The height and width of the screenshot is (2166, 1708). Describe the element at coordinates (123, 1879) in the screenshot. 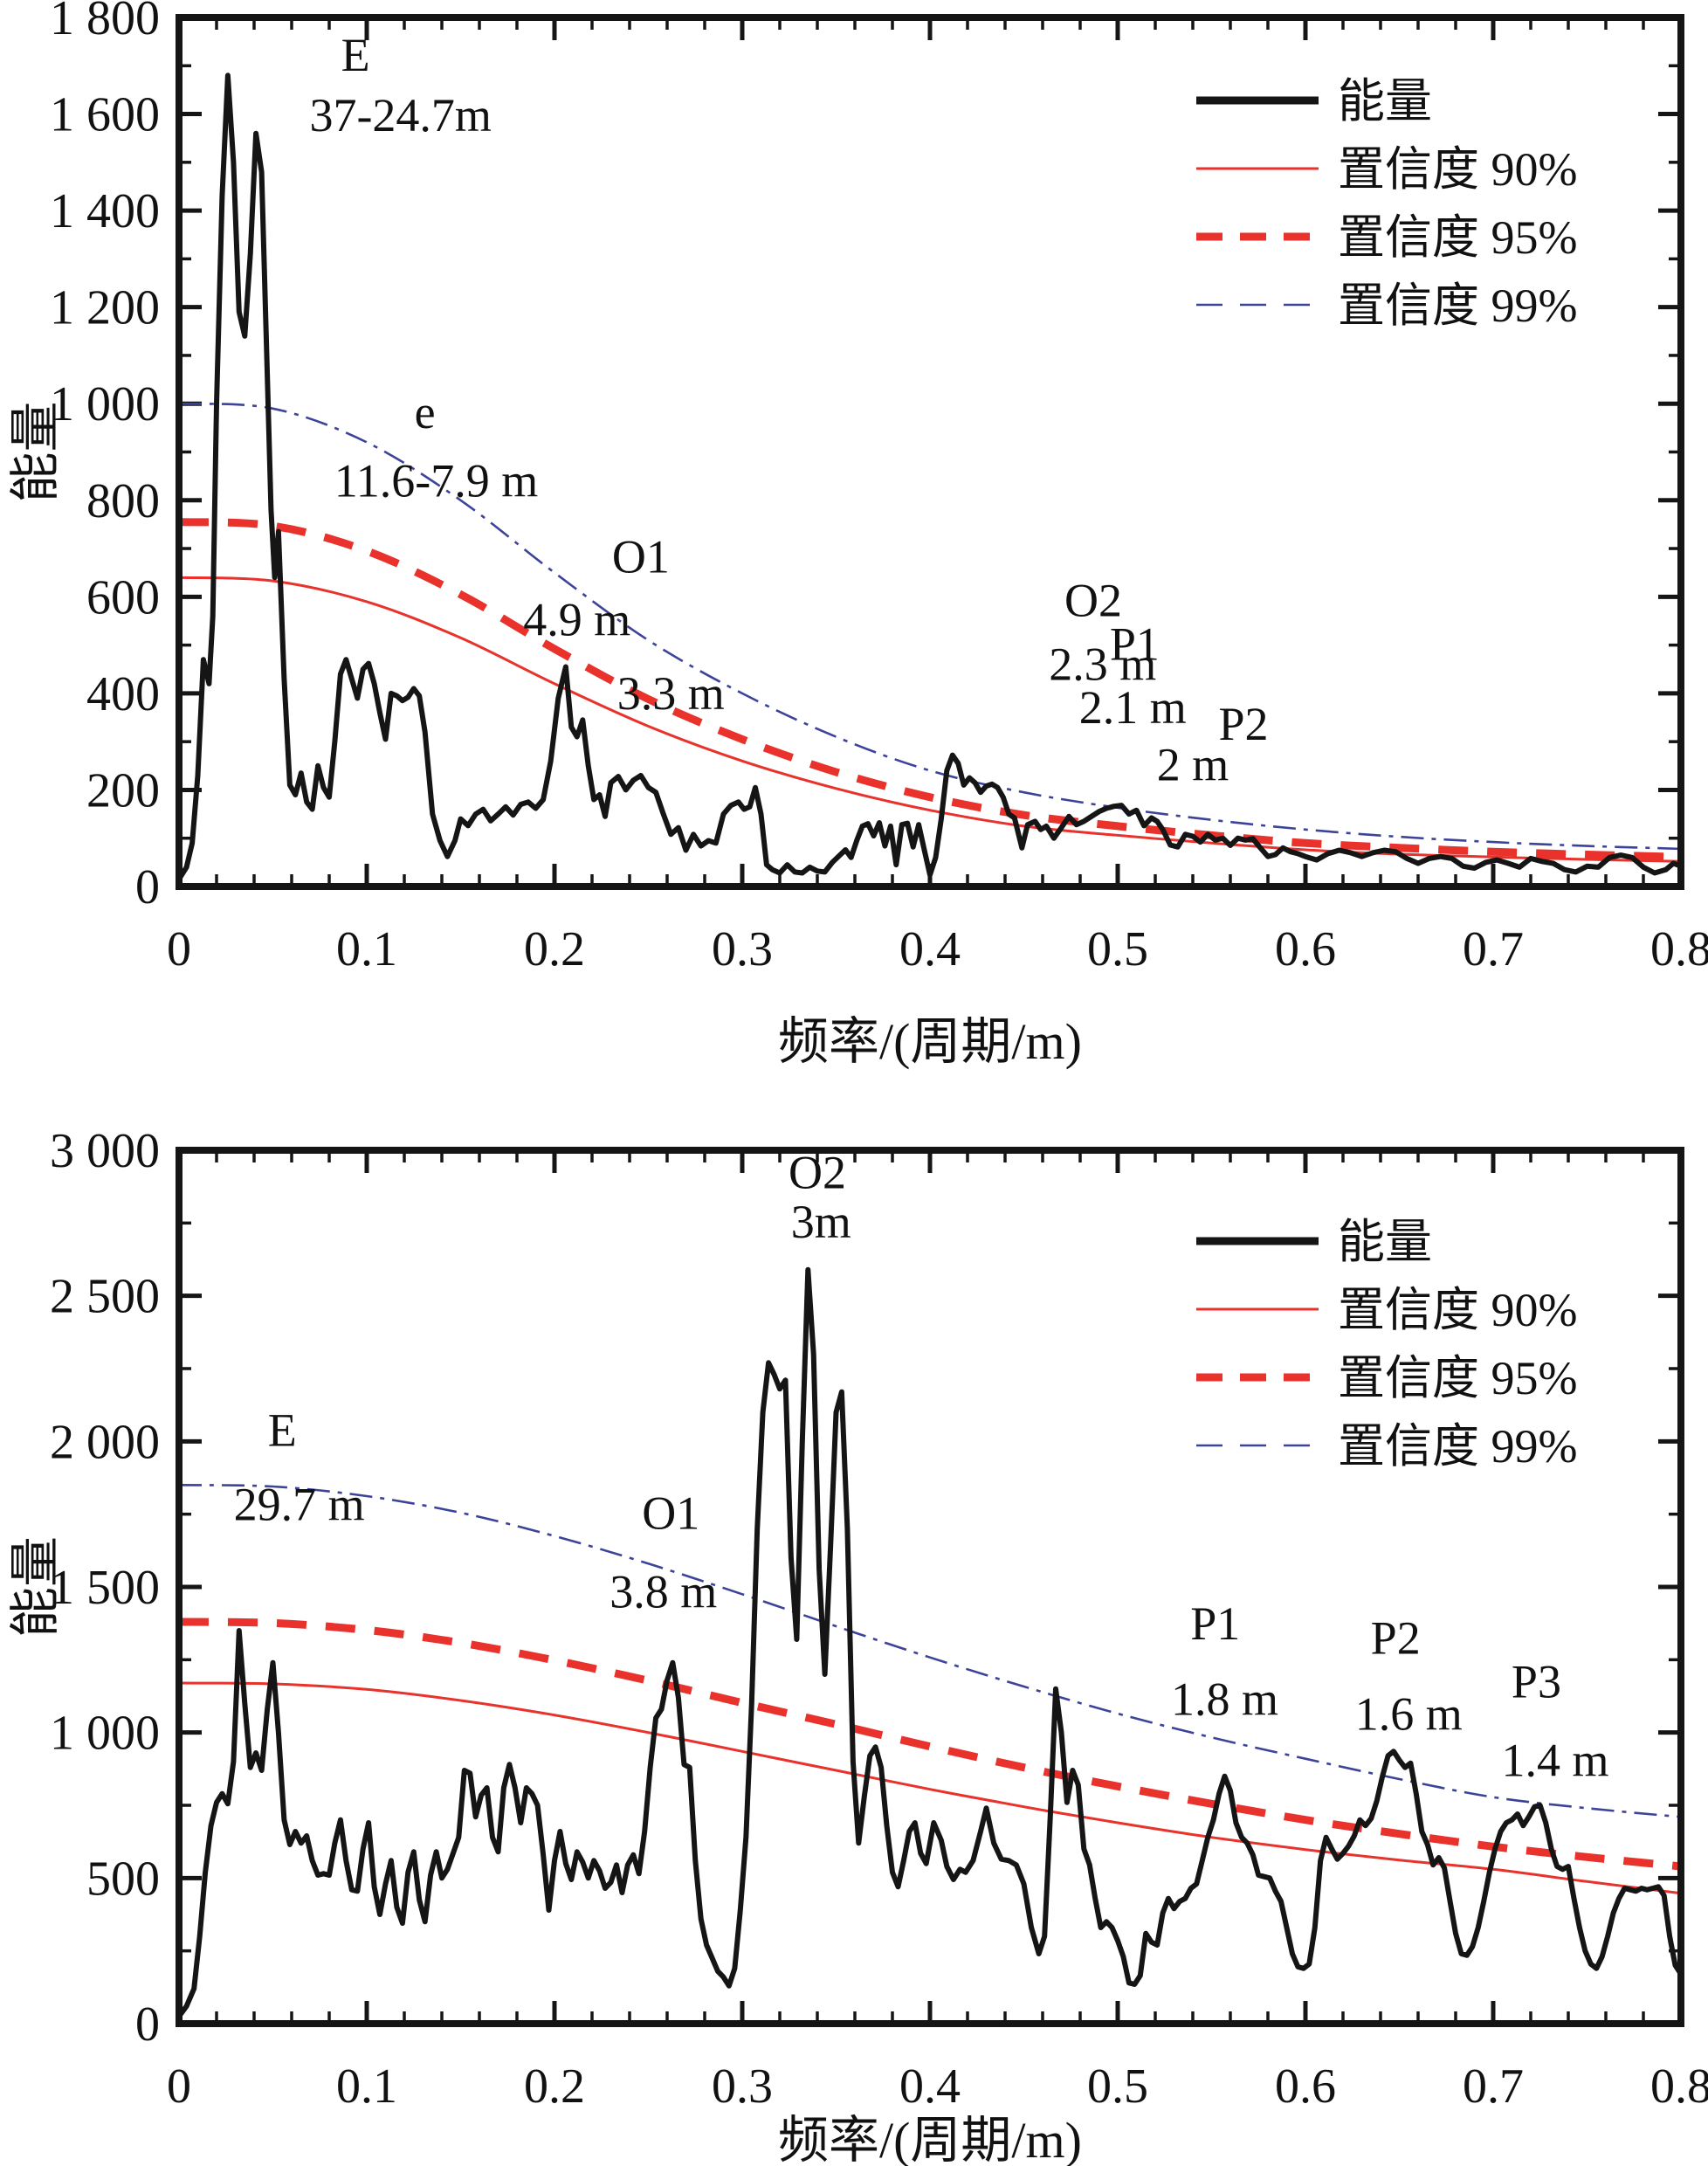

I see `y-tick-label: 500` at that location.